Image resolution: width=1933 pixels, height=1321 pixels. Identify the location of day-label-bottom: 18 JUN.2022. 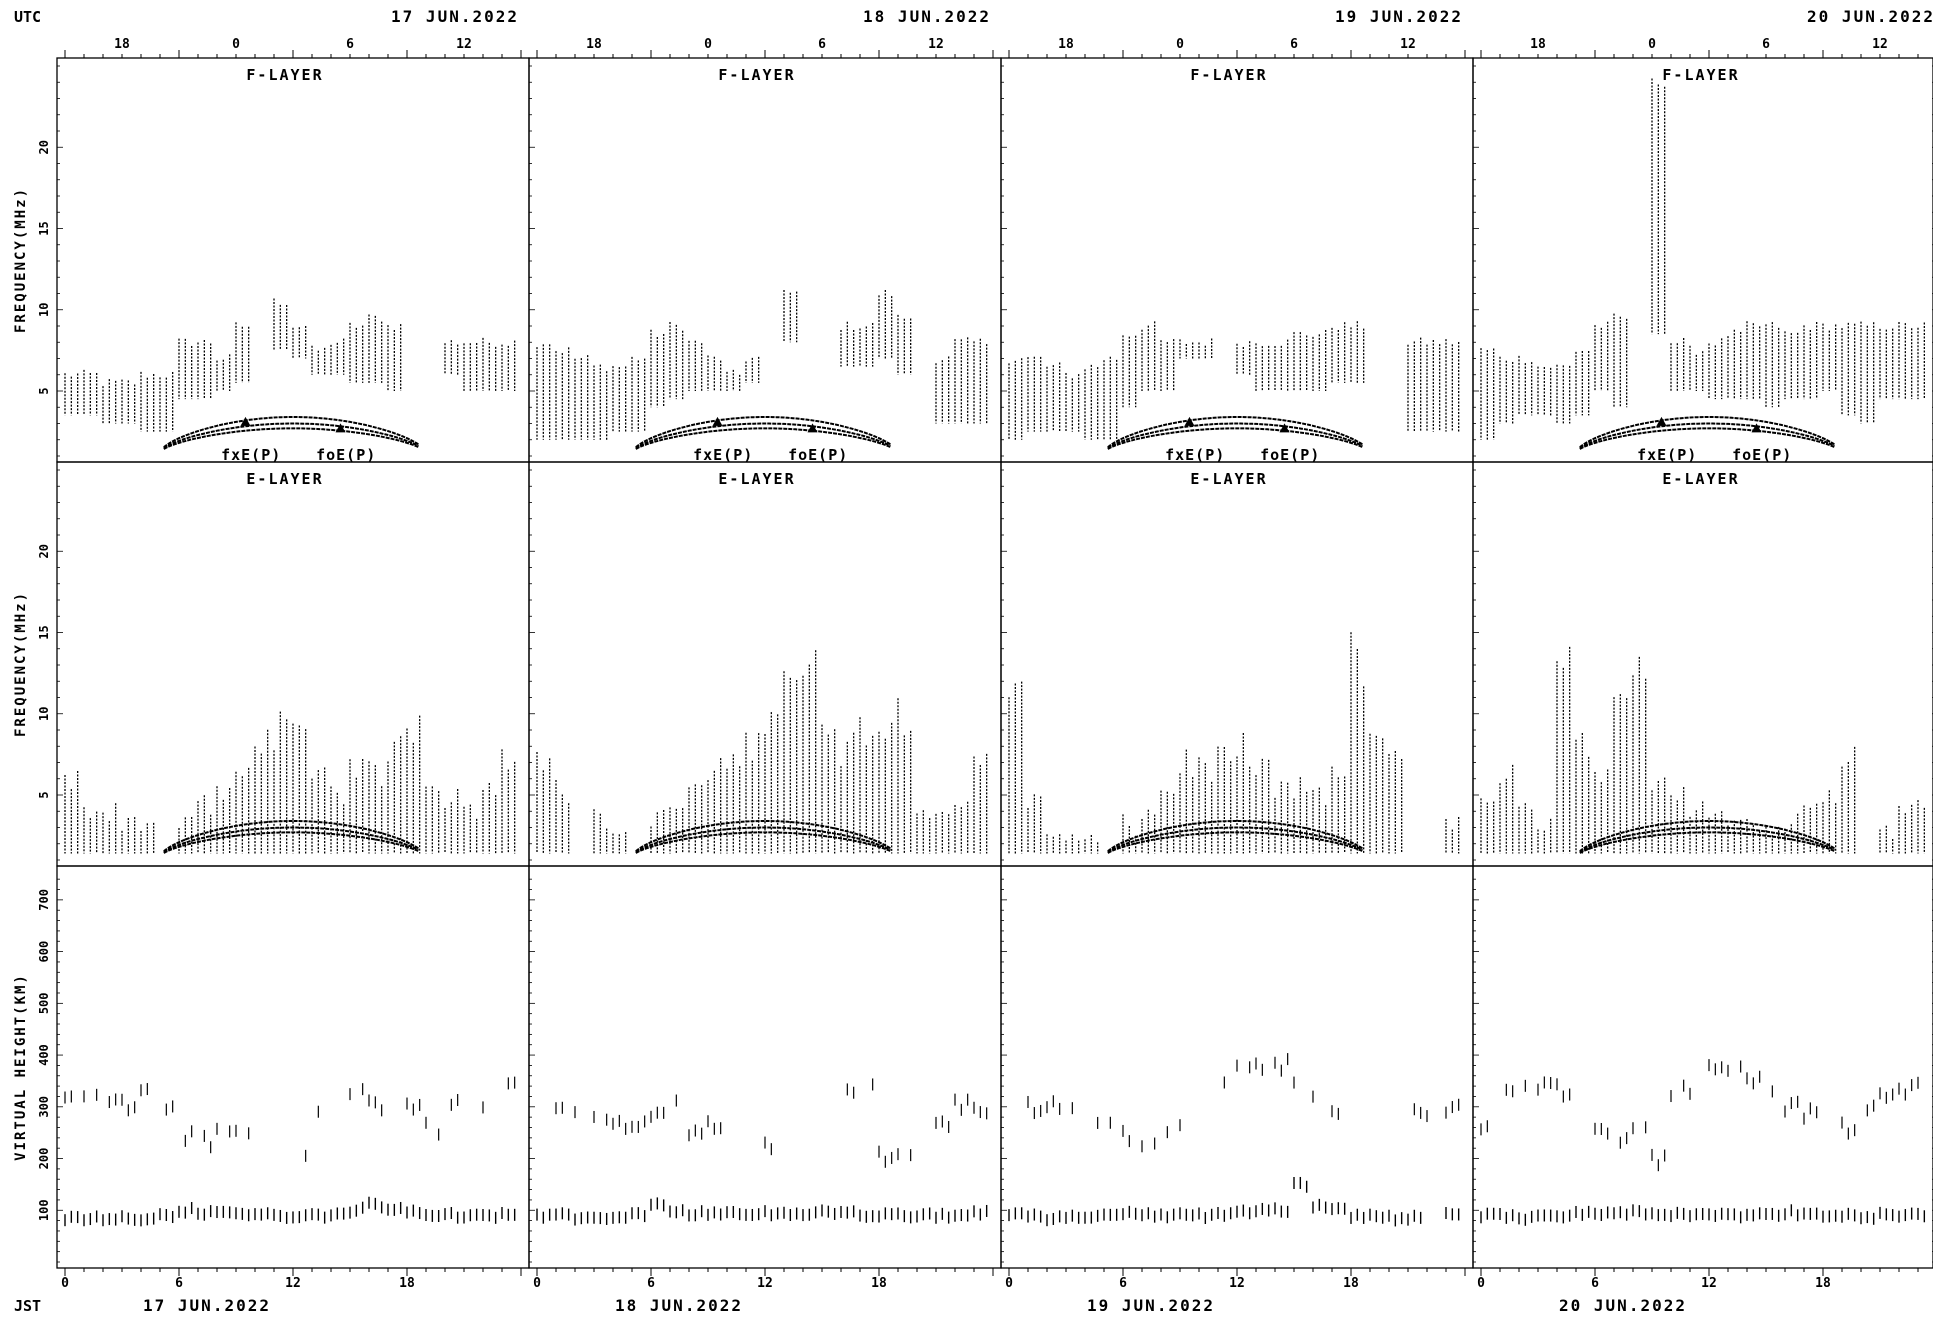
(679, 1305).